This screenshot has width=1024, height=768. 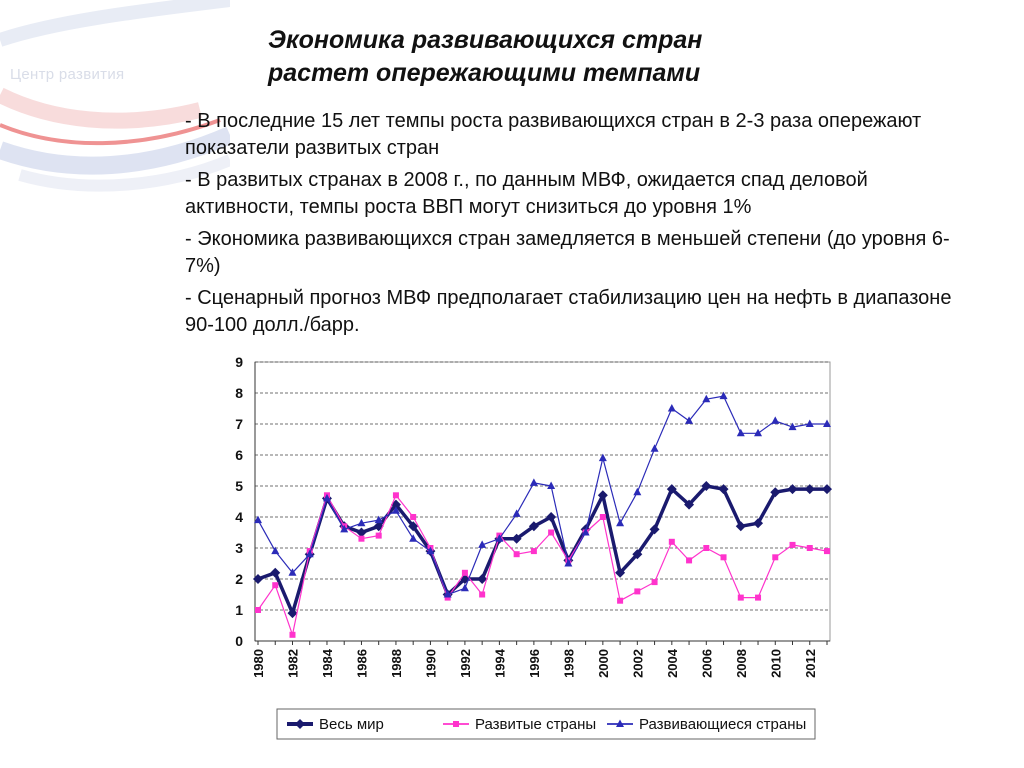 What do you see at coordinates (239, 548) in the screenshot?
I see `y-tick-label: 3` at bounding box center [239, 548].